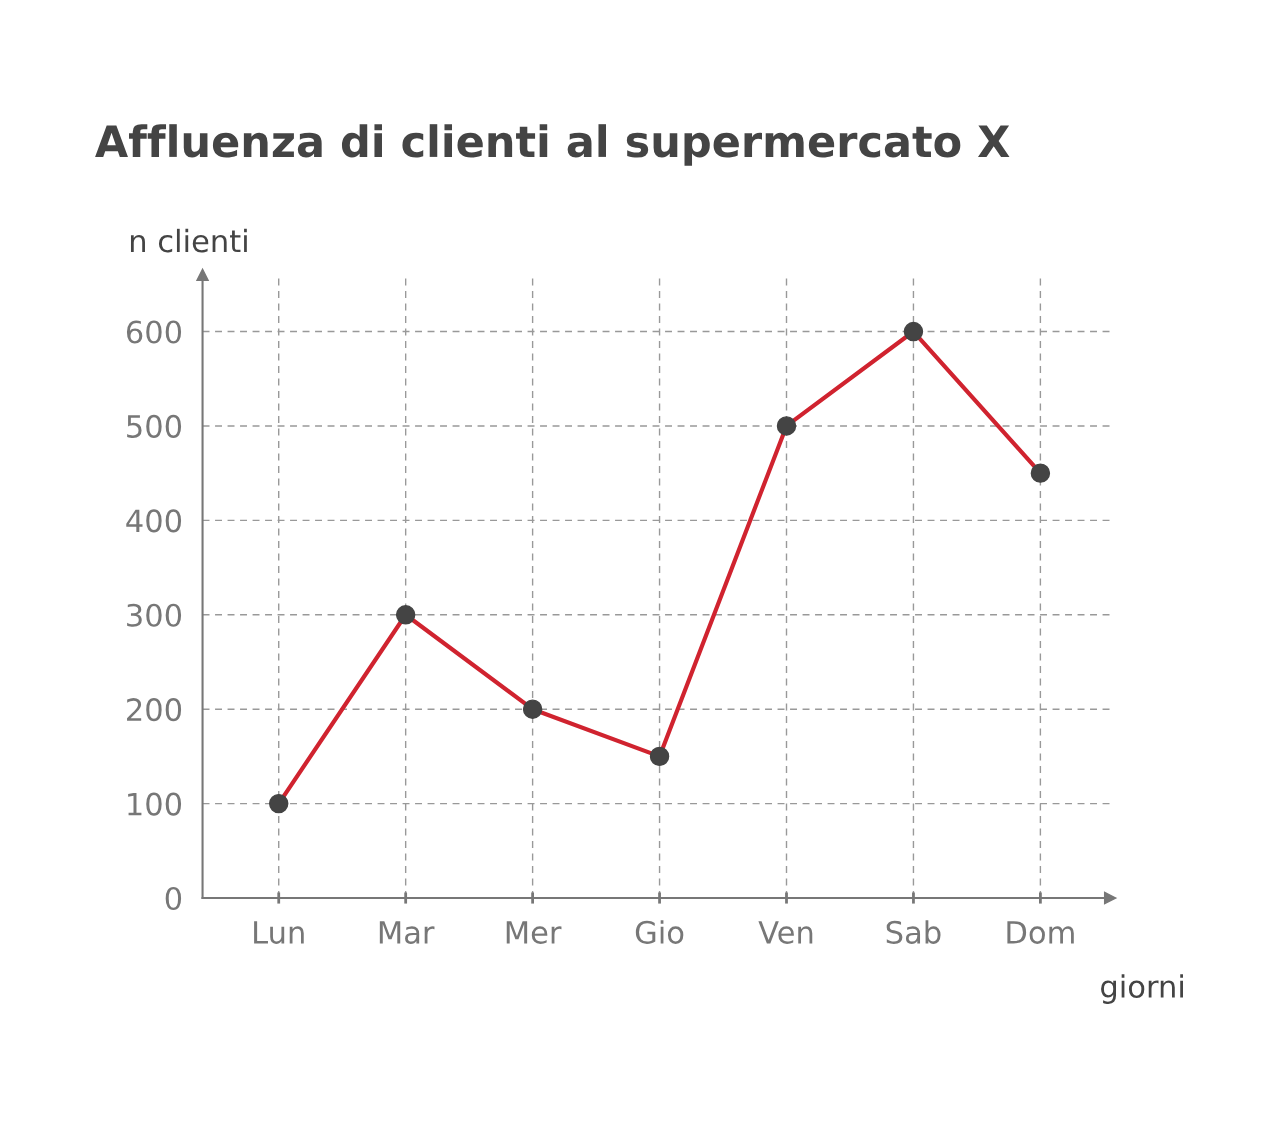 The width and height of the screenshot is (1282, 1133). What do you see at coordinates (155, 804) in the screenshot?
I see `y-tick-label: 100` at bounding box center [155, 804].